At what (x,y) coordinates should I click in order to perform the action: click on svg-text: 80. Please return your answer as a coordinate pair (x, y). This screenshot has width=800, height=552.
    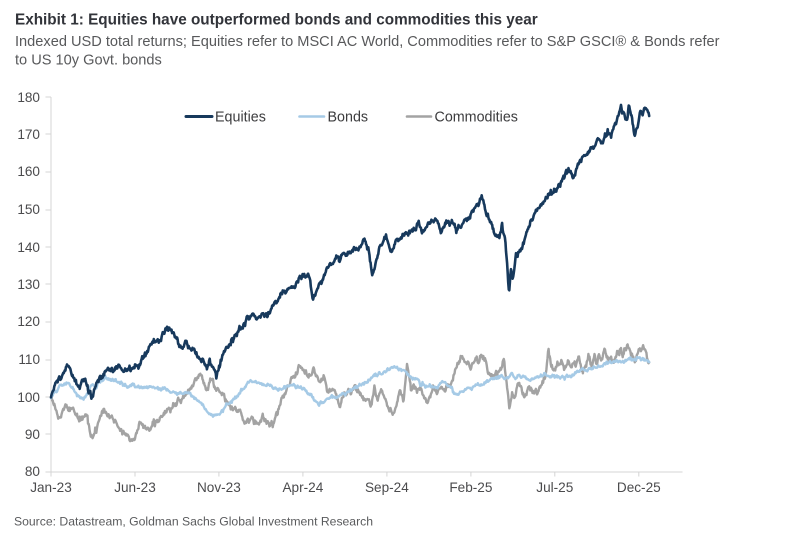
    Looking at the image, I should click on (33, 471).